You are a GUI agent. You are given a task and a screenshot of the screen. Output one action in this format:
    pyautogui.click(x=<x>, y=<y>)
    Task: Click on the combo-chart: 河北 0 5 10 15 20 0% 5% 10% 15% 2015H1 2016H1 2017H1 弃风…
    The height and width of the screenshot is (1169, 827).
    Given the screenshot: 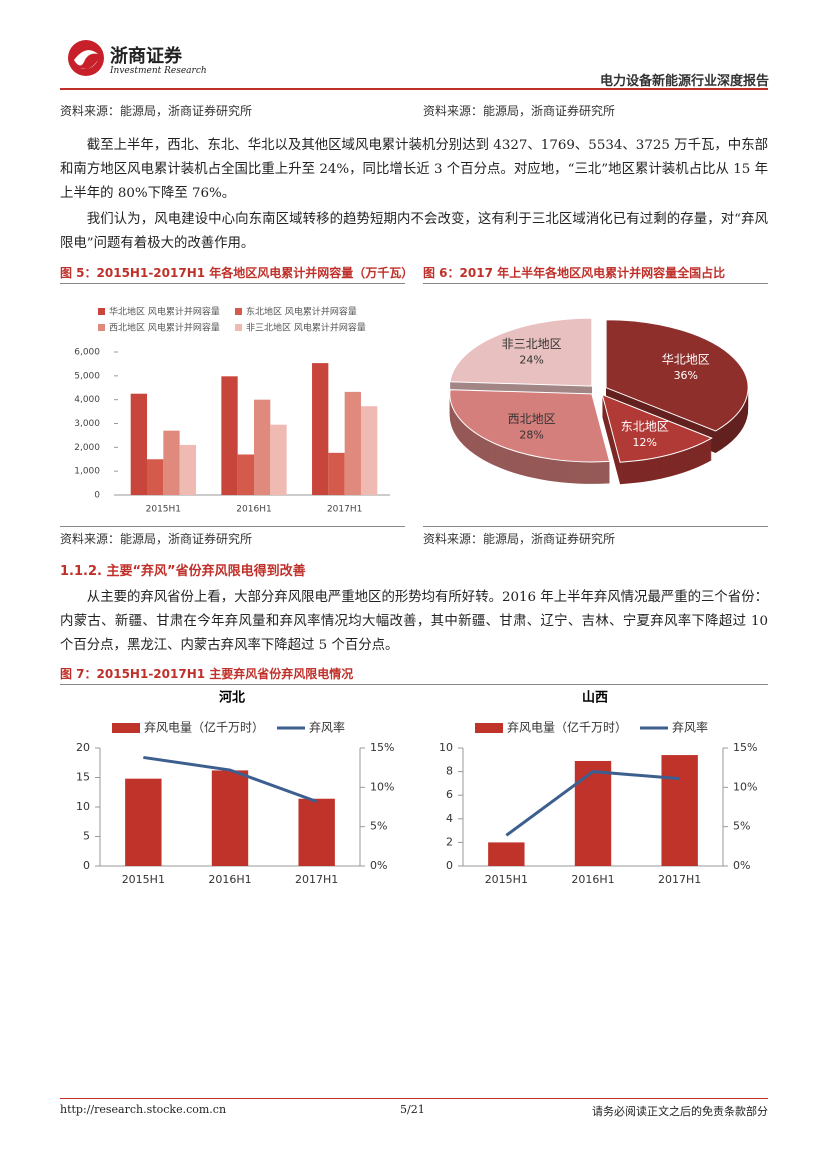 What is the action you would take?
    pyautogui.click(x=235, y=788)
    